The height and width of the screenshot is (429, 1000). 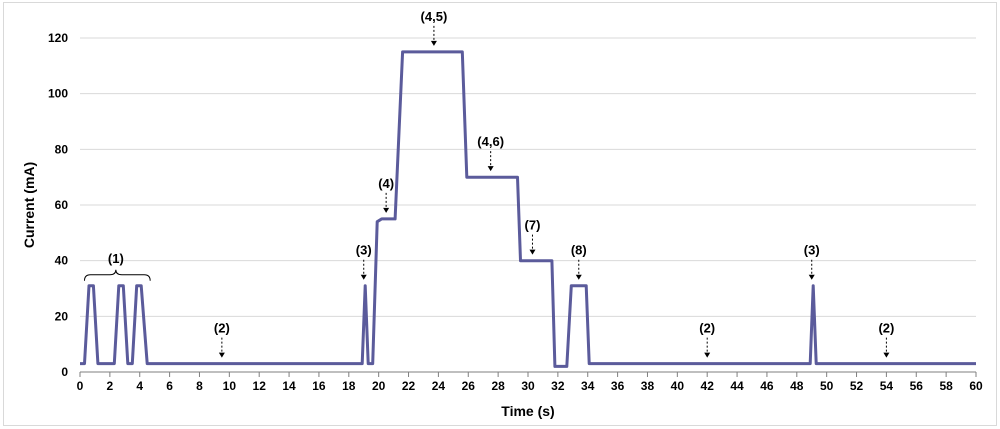 I want to click on annotation-label: (4), so click(x=386, y=183).